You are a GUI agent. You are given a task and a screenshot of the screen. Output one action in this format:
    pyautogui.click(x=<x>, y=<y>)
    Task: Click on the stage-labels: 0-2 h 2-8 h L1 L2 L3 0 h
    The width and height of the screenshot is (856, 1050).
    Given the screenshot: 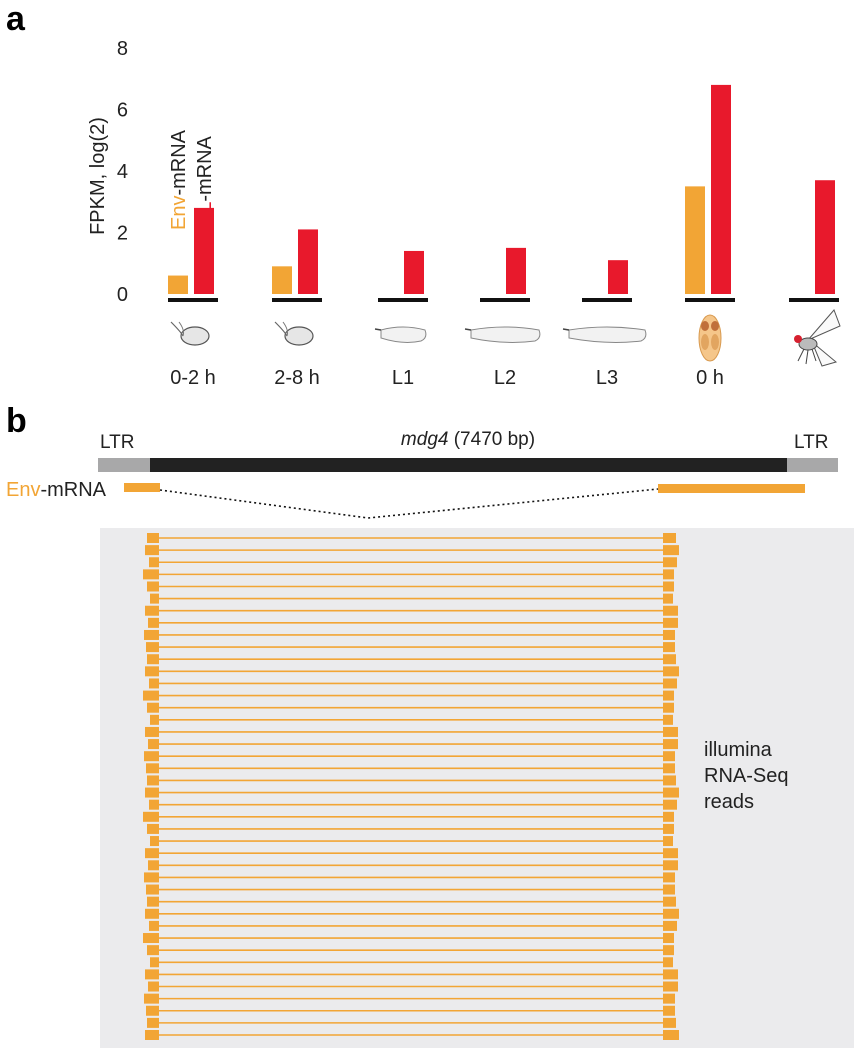 What is the action you would take?
    pyautogui.click(x=447, y=378)
    